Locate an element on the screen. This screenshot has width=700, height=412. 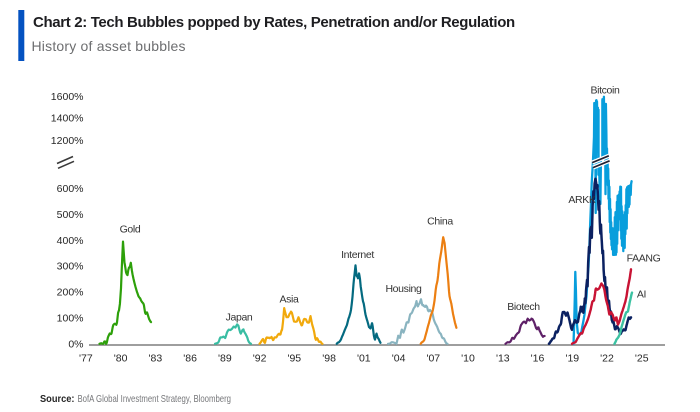
svg-text: 500% is located at coordinates (70, 215).